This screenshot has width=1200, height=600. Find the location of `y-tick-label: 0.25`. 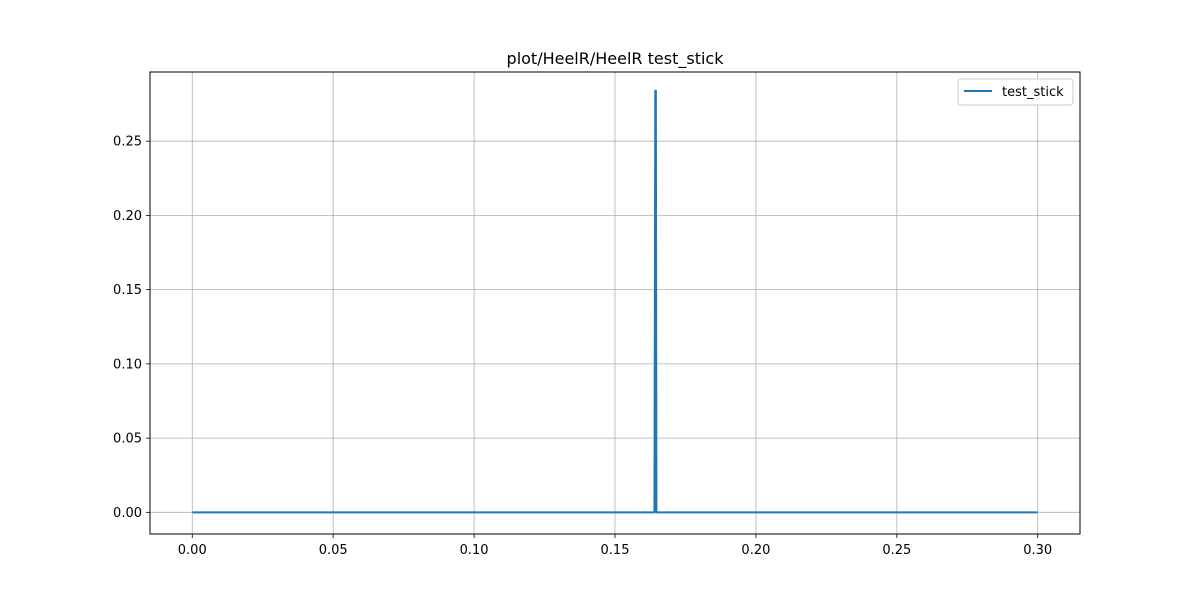

y-tick-label: 0.25 is located at coordinates (127, 142).